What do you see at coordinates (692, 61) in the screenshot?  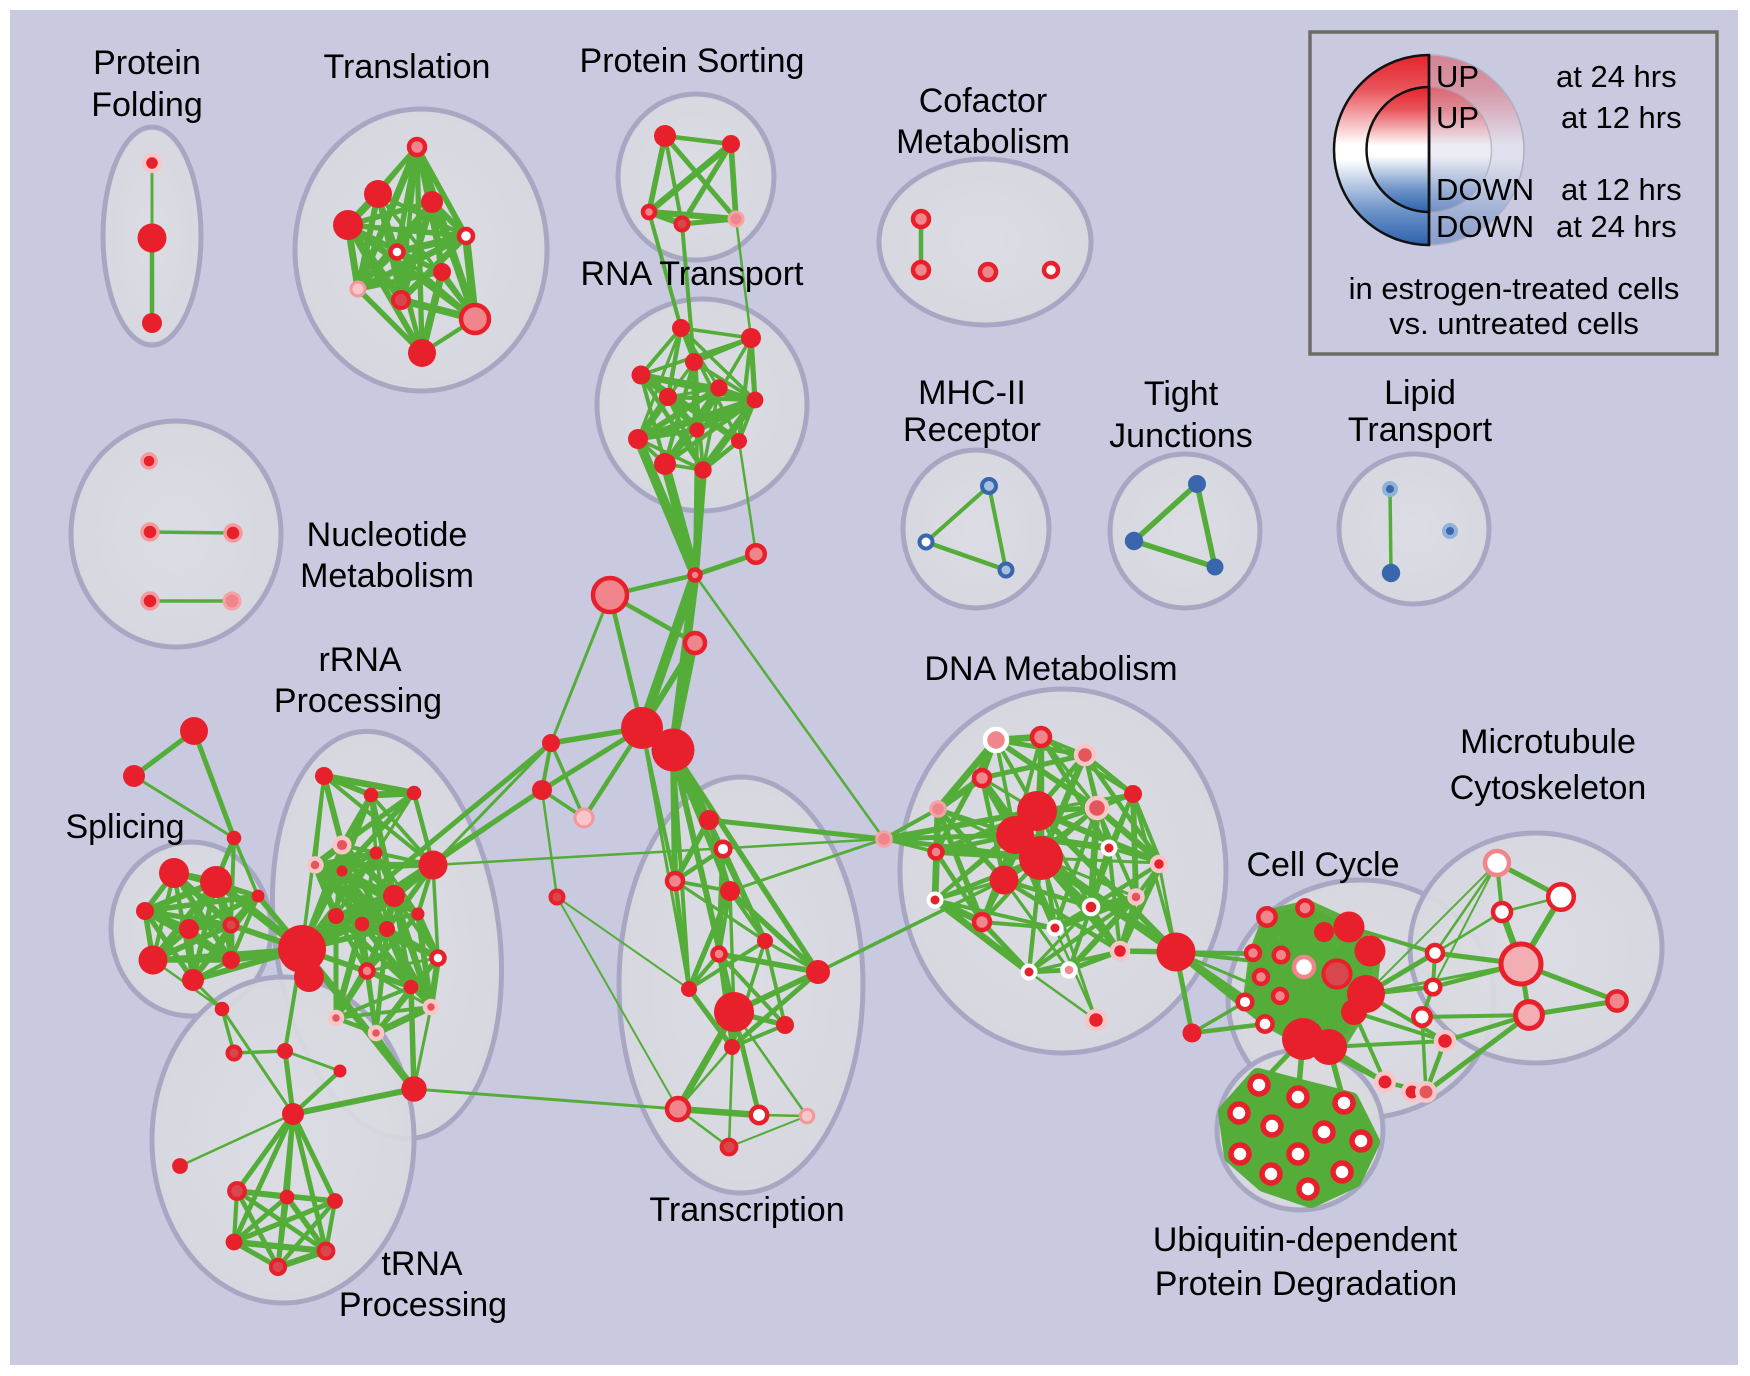 I see `svg-text: Protein Sorting` at bounding box center [692, 61].